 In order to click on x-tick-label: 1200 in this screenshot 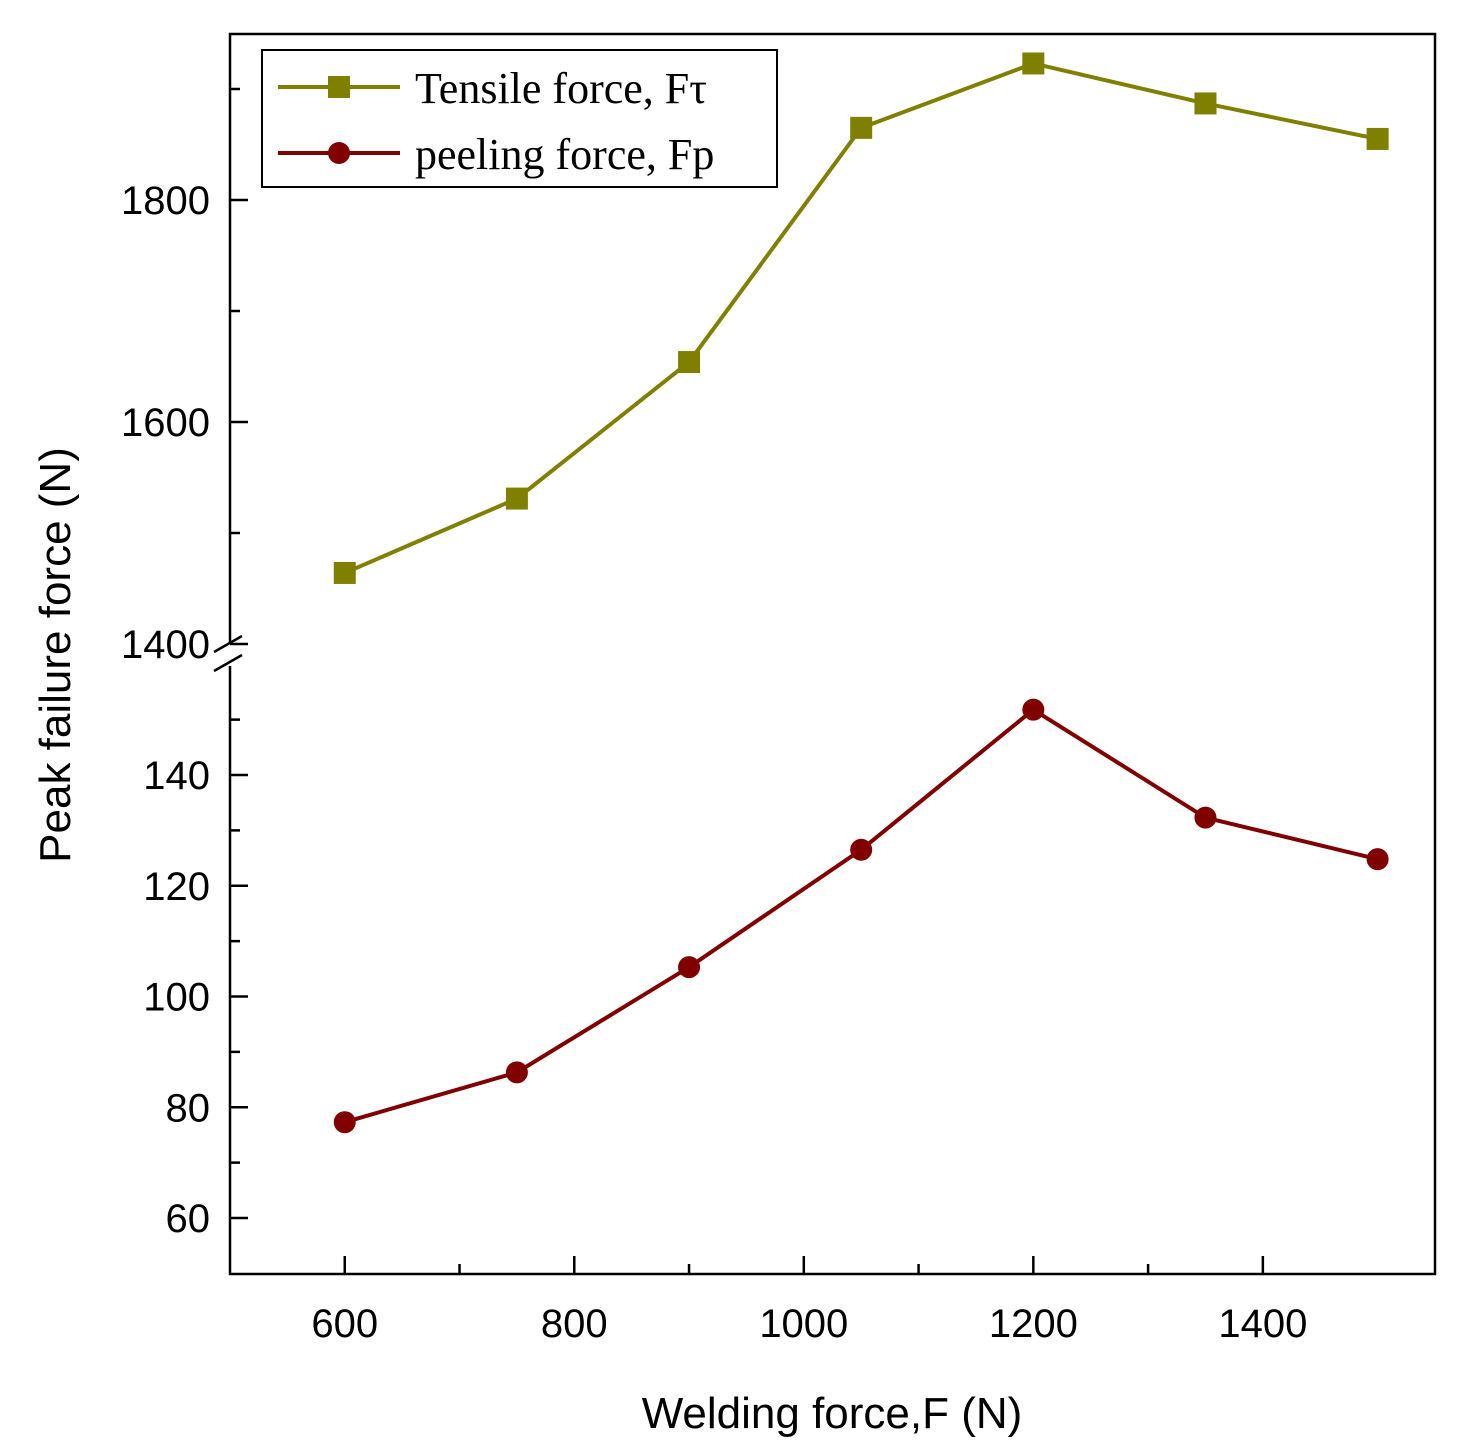, I will do `click(1033, 1324)`.